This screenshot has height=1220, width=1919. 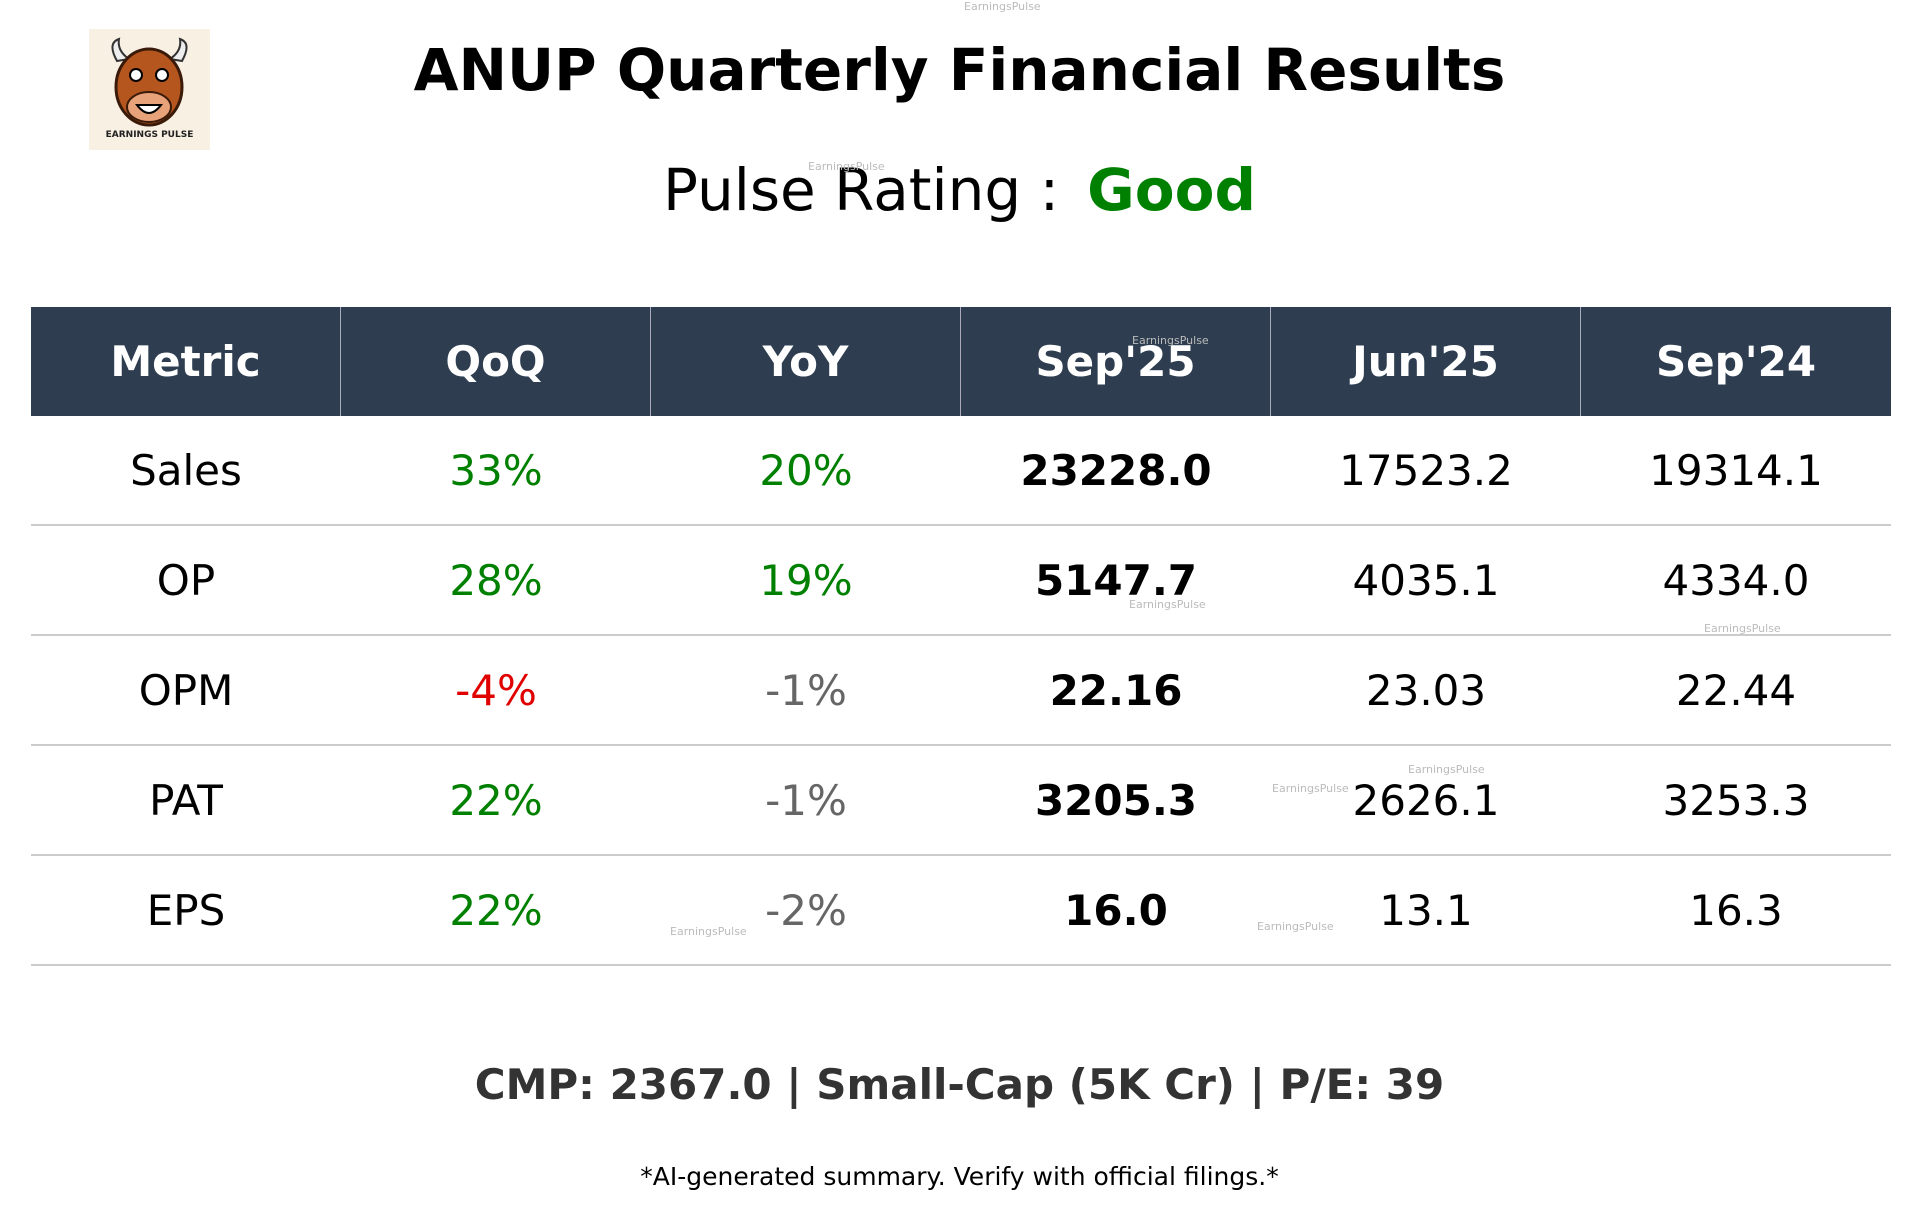 I want to click on table-cell: 19%, so click(x=806, y=580).